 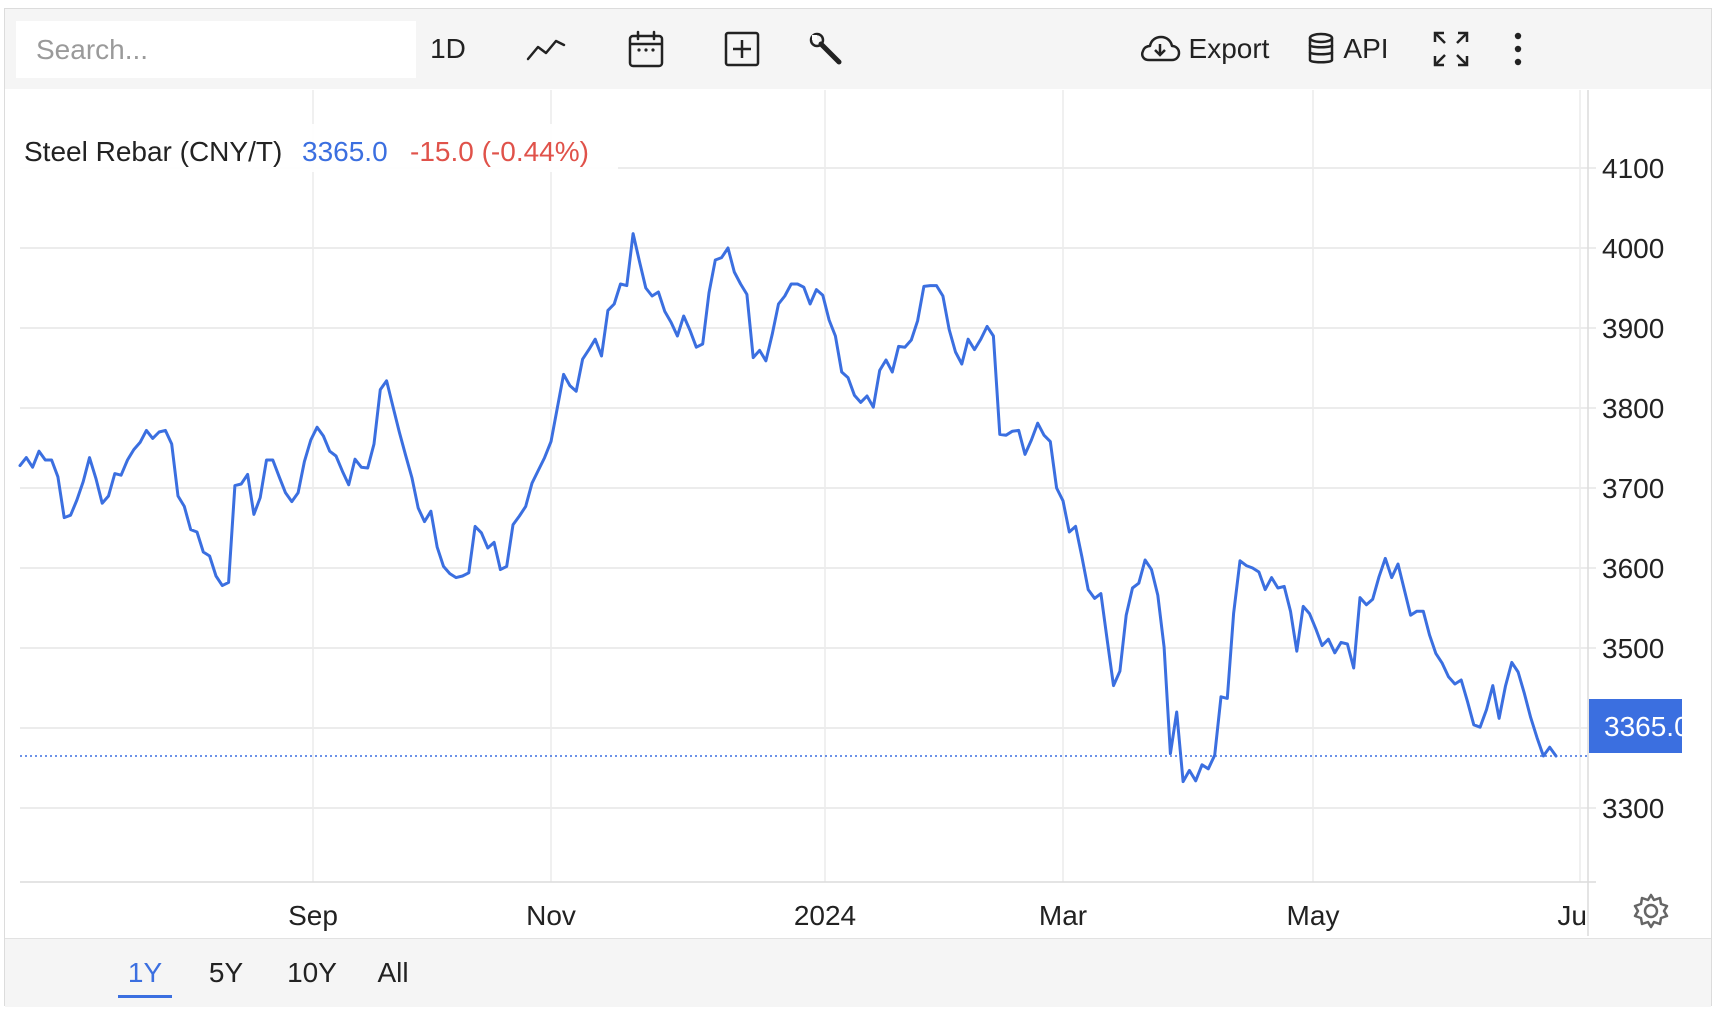 I want to click on x-axis: Sep Nov 2024 Mar May Jun, so click(x=945, y=915).